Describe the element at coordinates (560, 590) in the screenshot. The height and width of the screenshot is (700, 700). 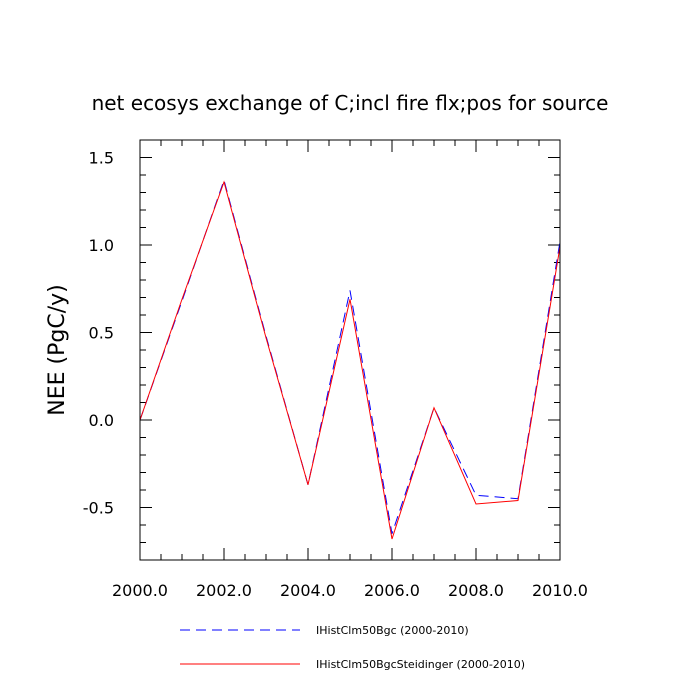
I see `x-tick-label: 2010.0` at that location.